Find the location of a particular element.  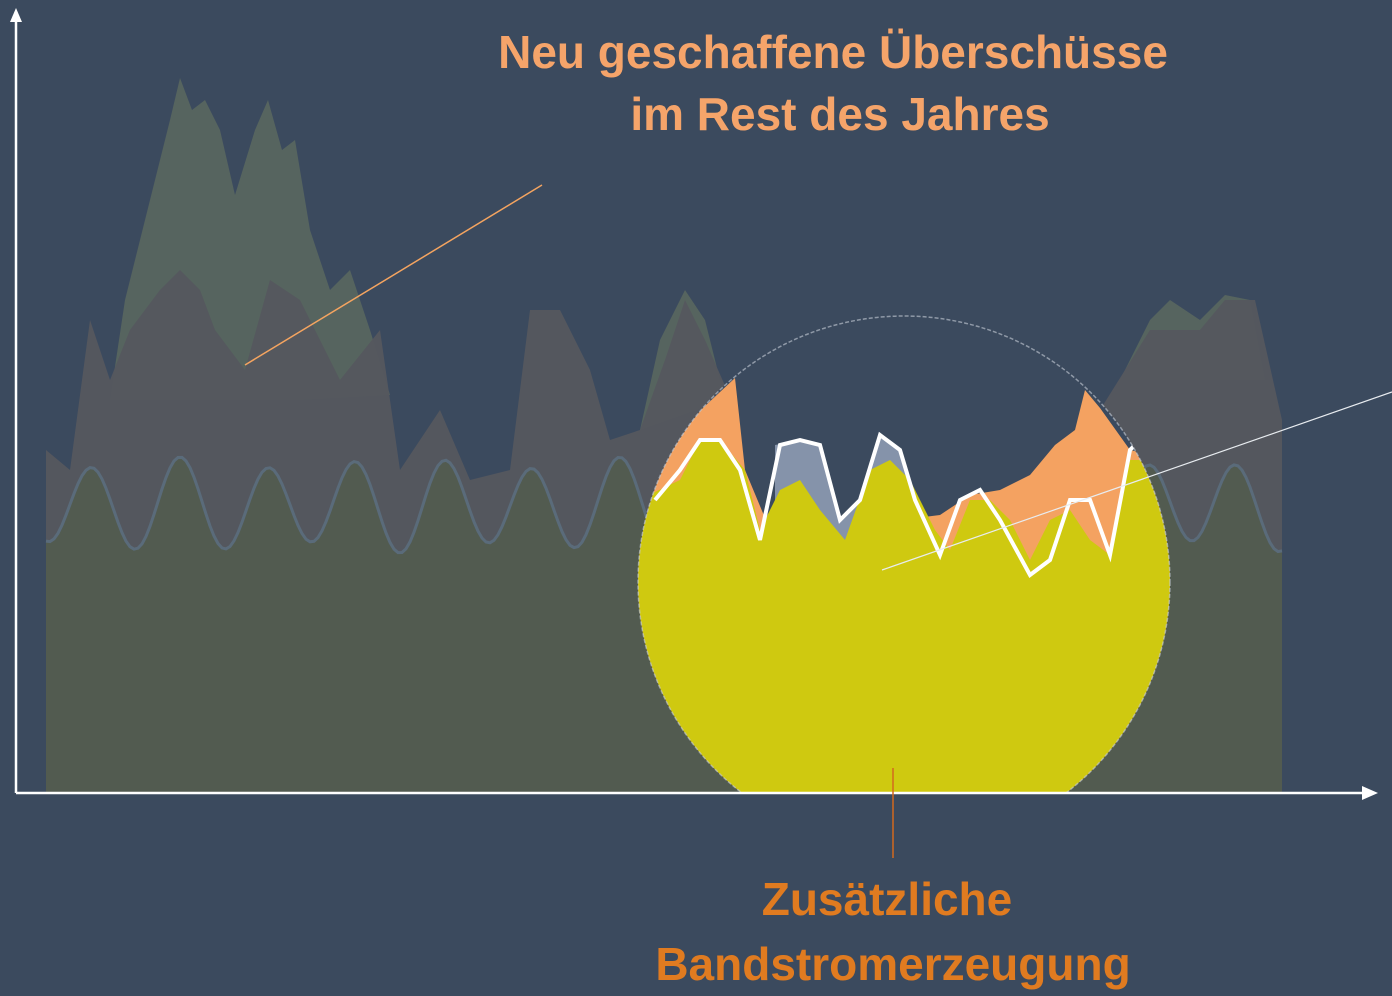

x-axis-arrow is located at coordinates (1370, 793).